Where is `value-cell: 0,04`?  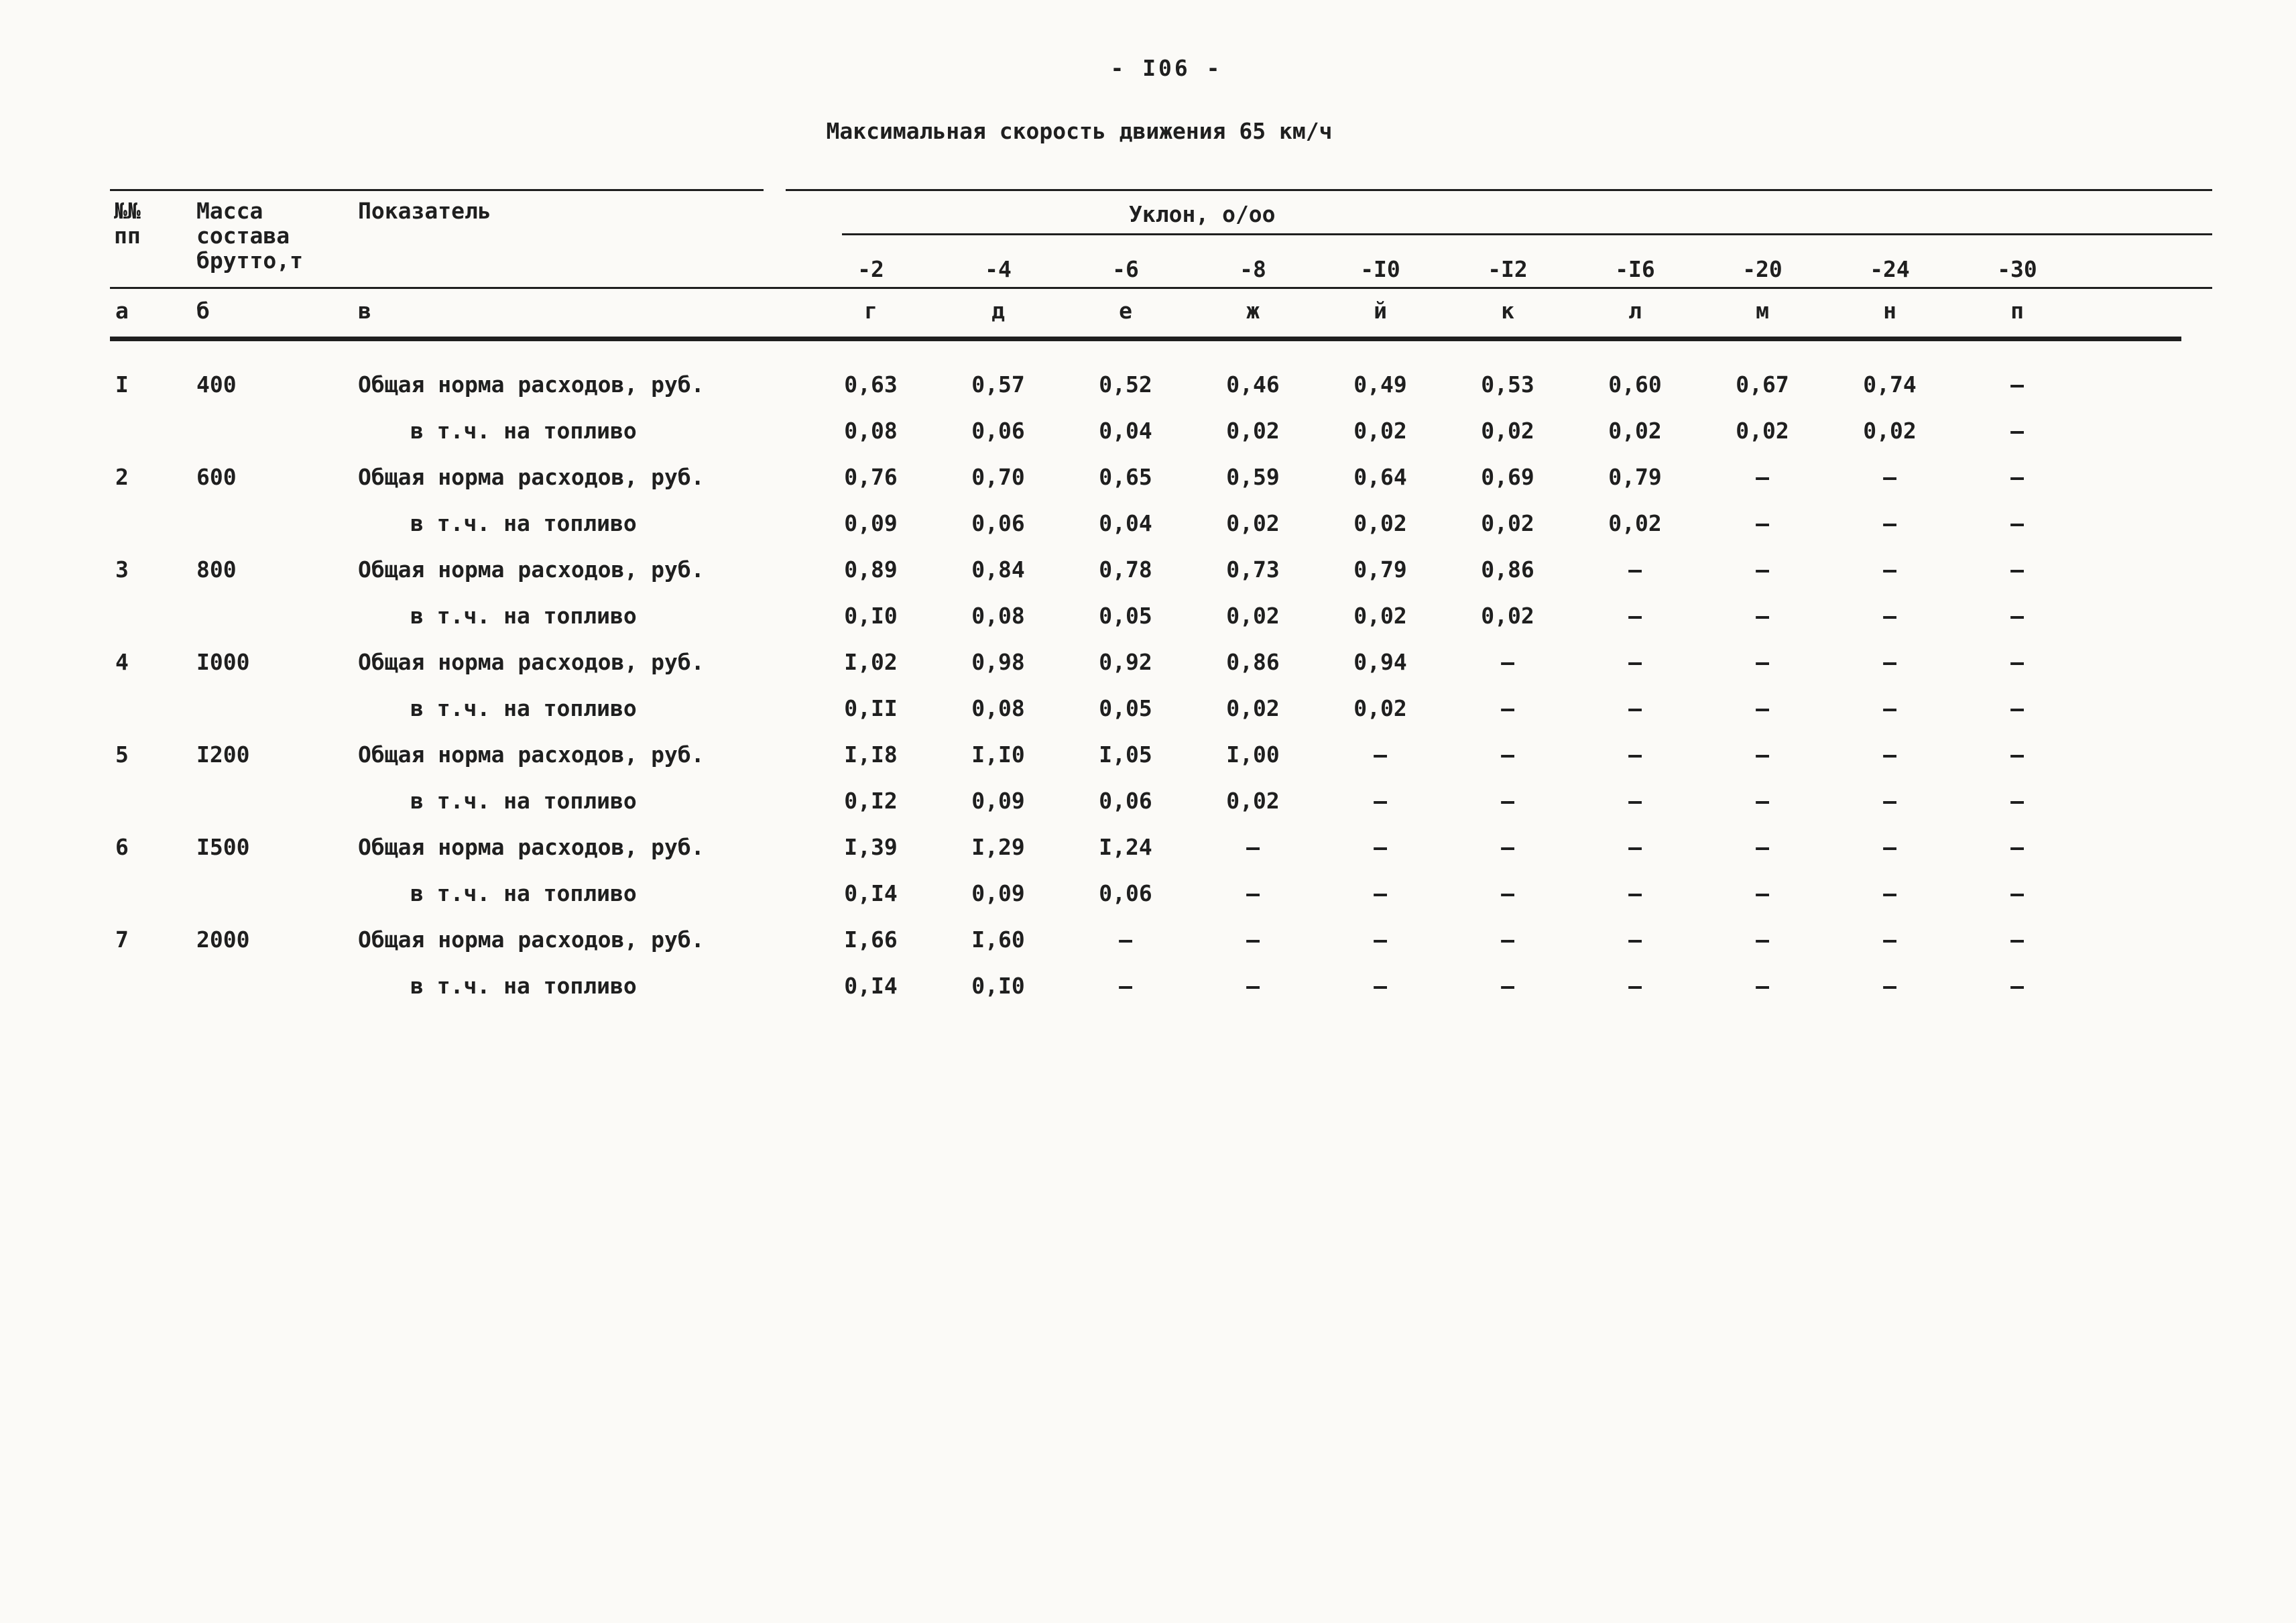
value-cell: 0,04 is located at coordinates (1125, 431).